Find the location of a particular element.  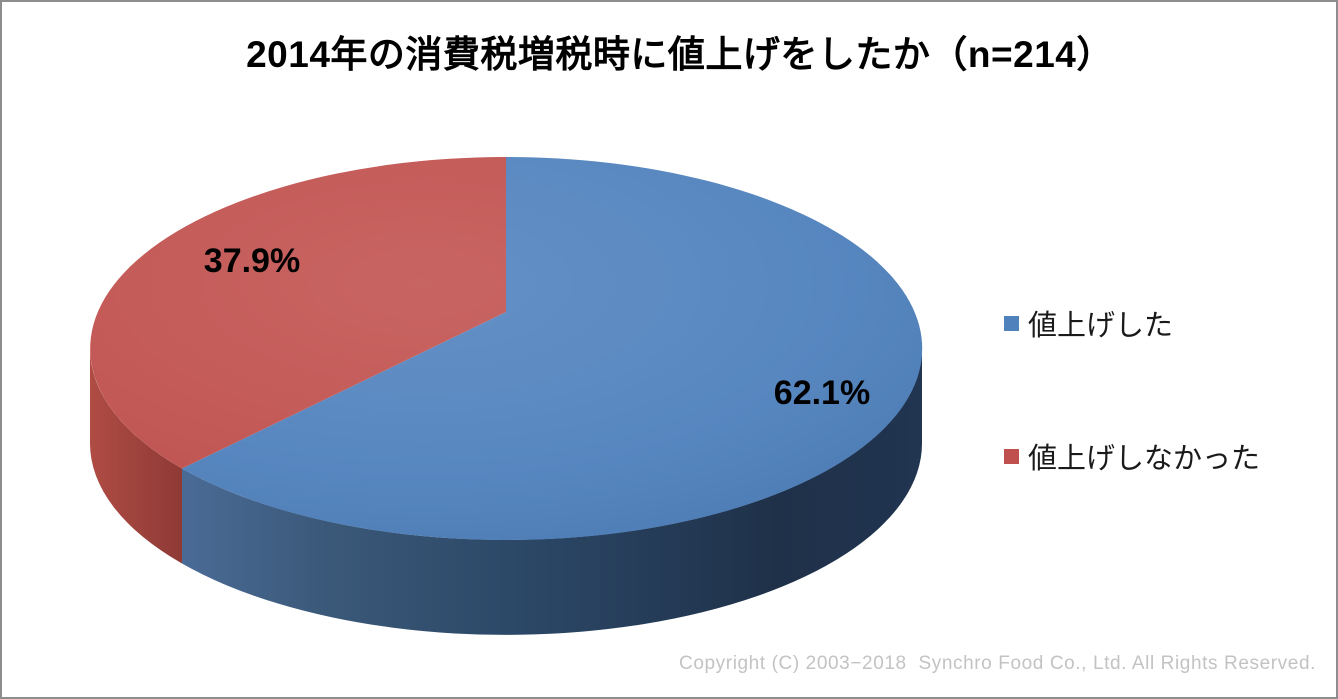

legend-item-raised: 値上げした is located at coordinates (1088, 323).